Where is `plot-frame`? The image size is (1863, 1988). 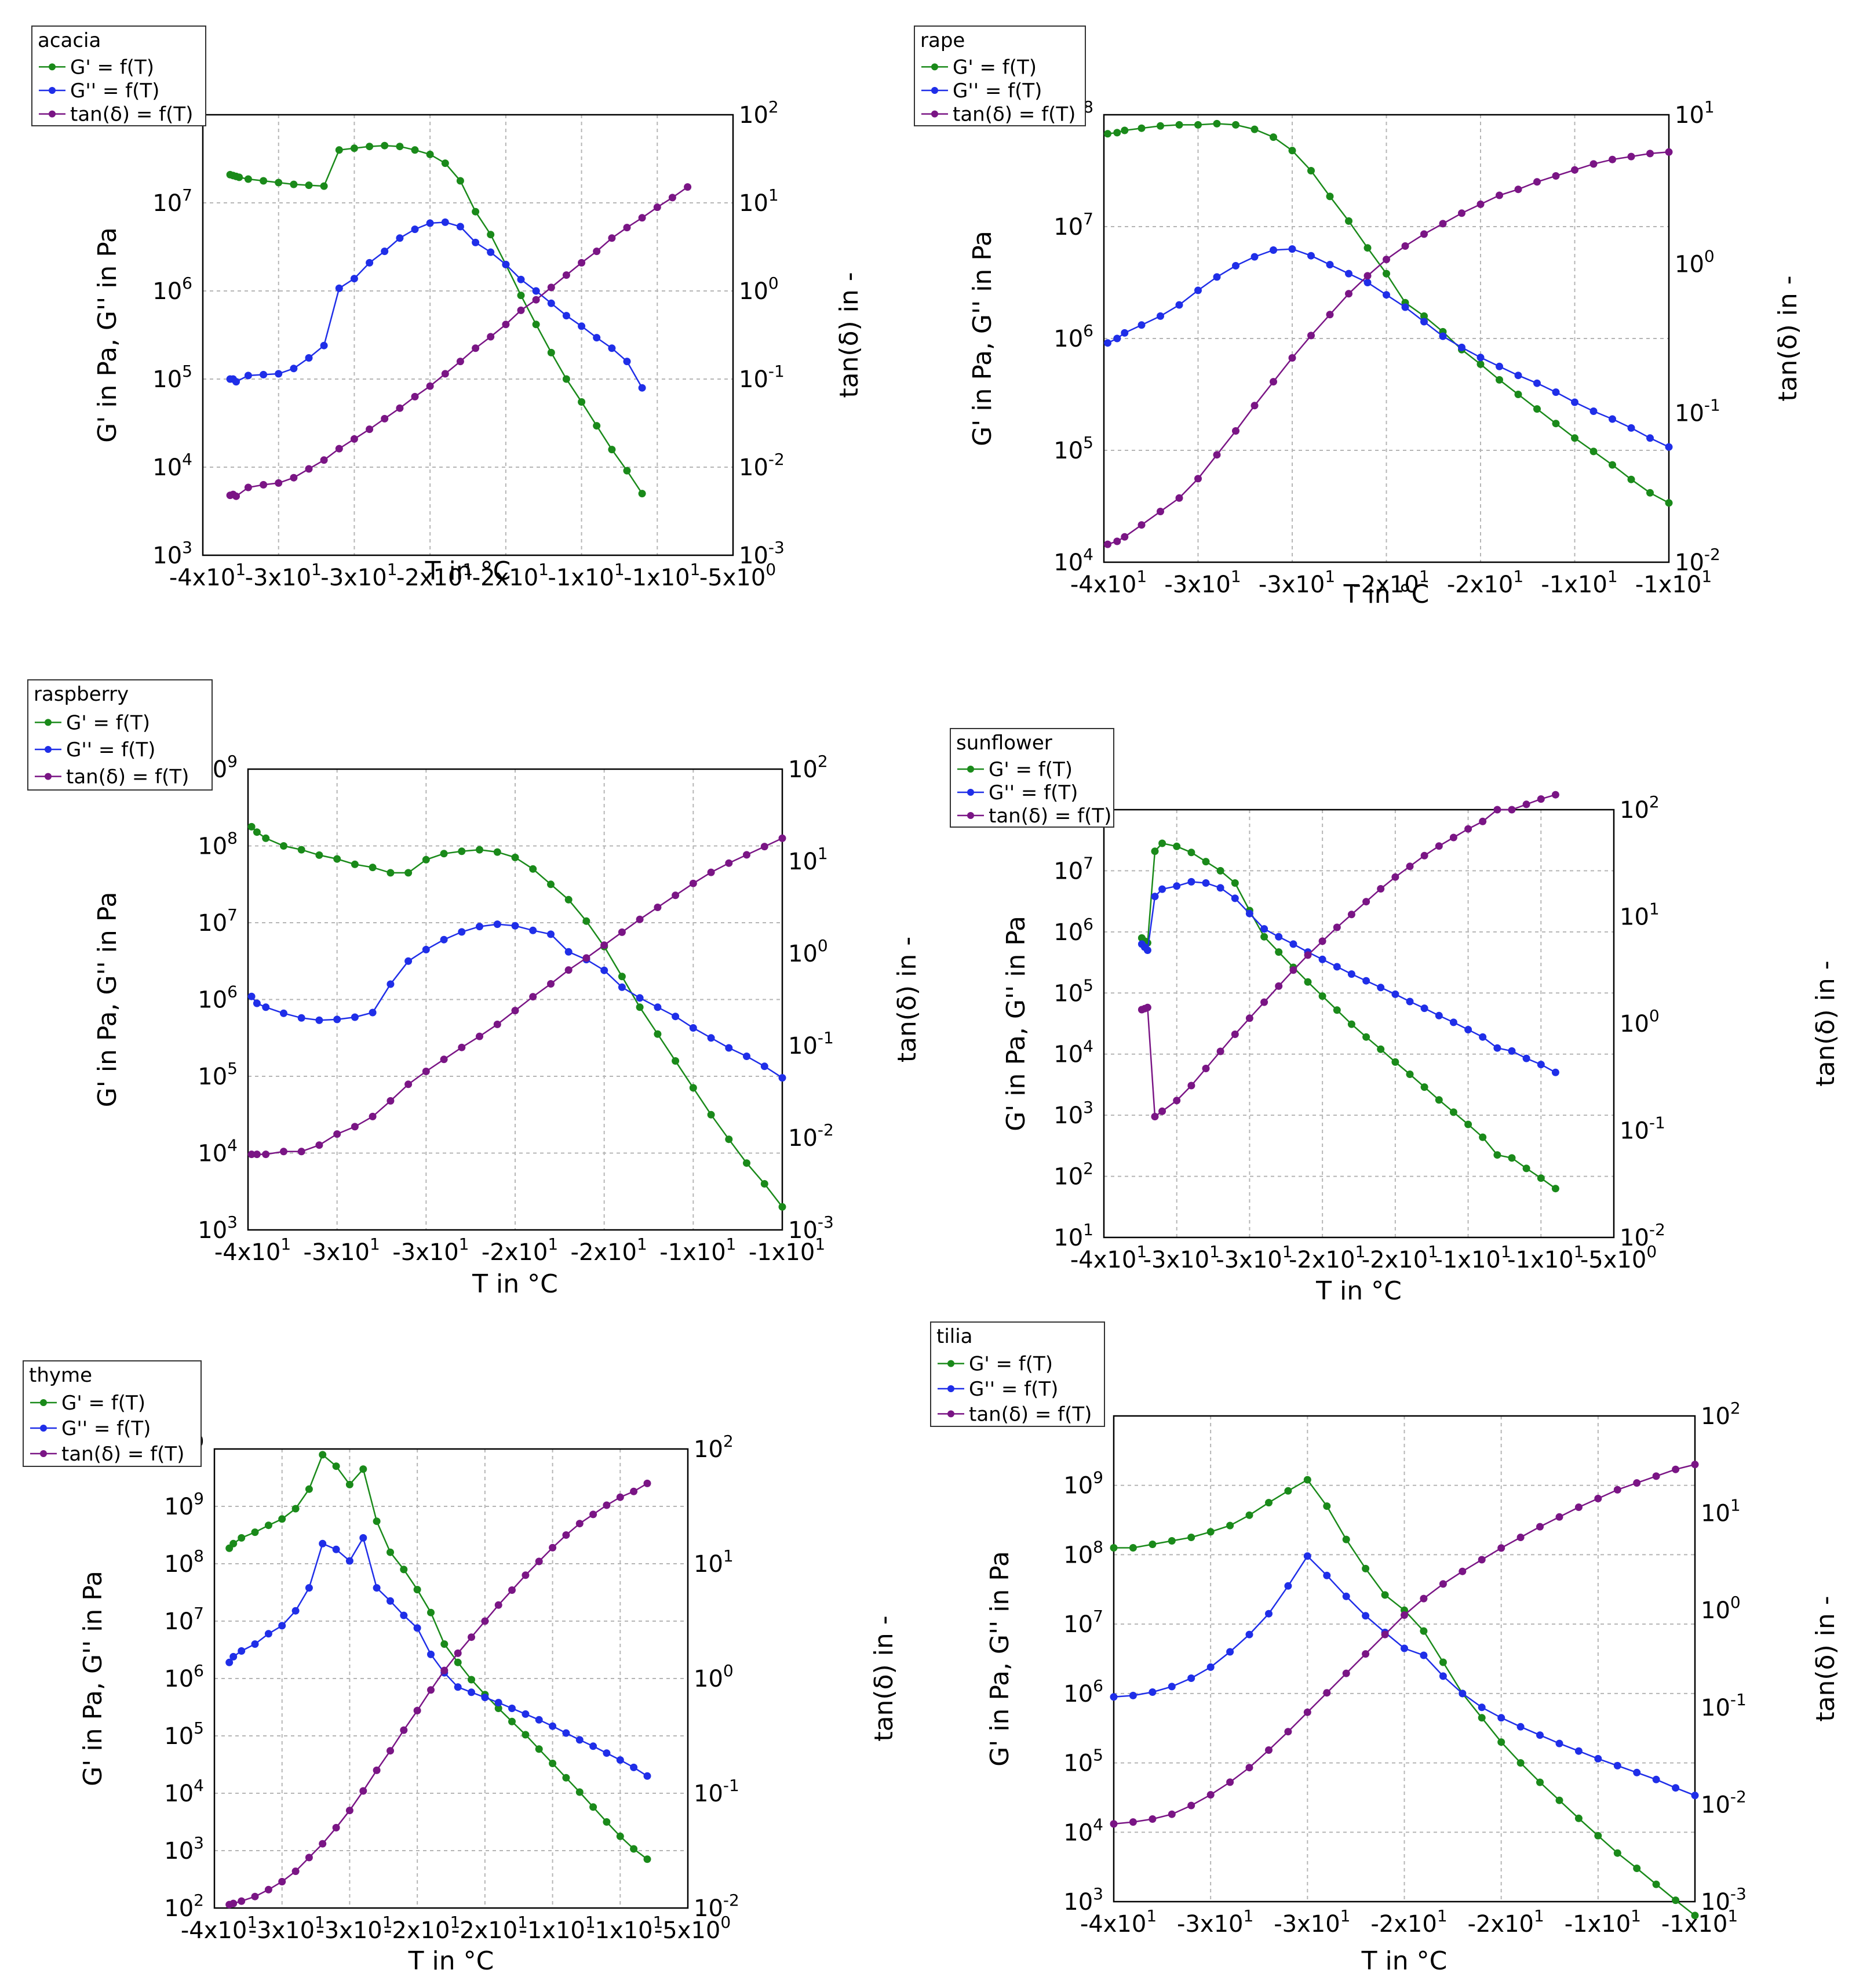 plot-frame is located at coordinates (515, 999).